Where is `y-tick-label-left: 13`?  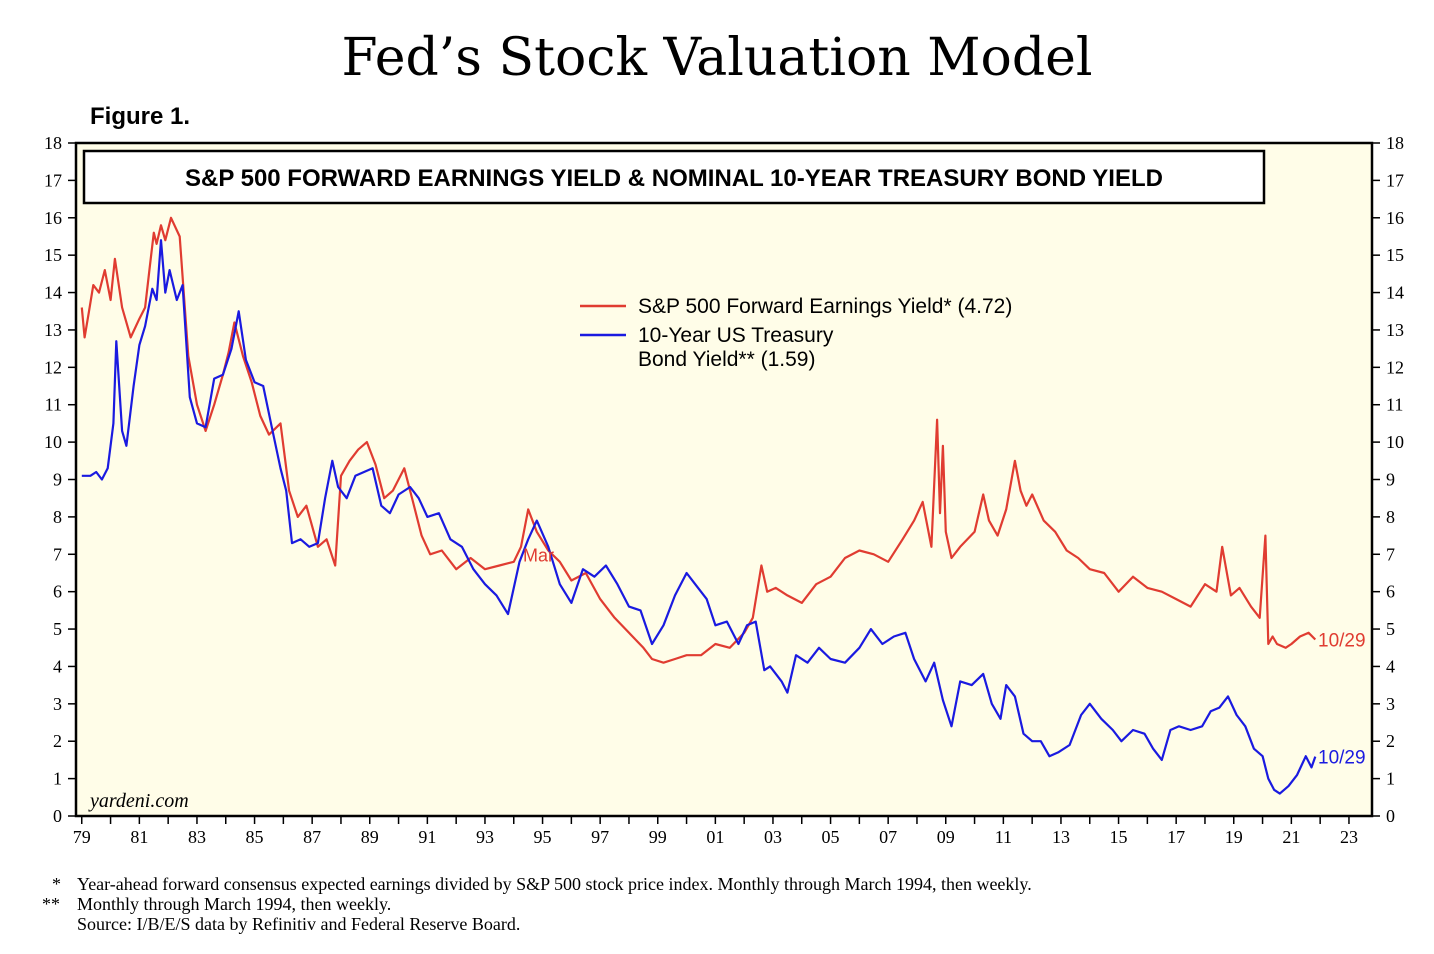
y-tick-label-left: 13 is located at coordinates (53, 330).